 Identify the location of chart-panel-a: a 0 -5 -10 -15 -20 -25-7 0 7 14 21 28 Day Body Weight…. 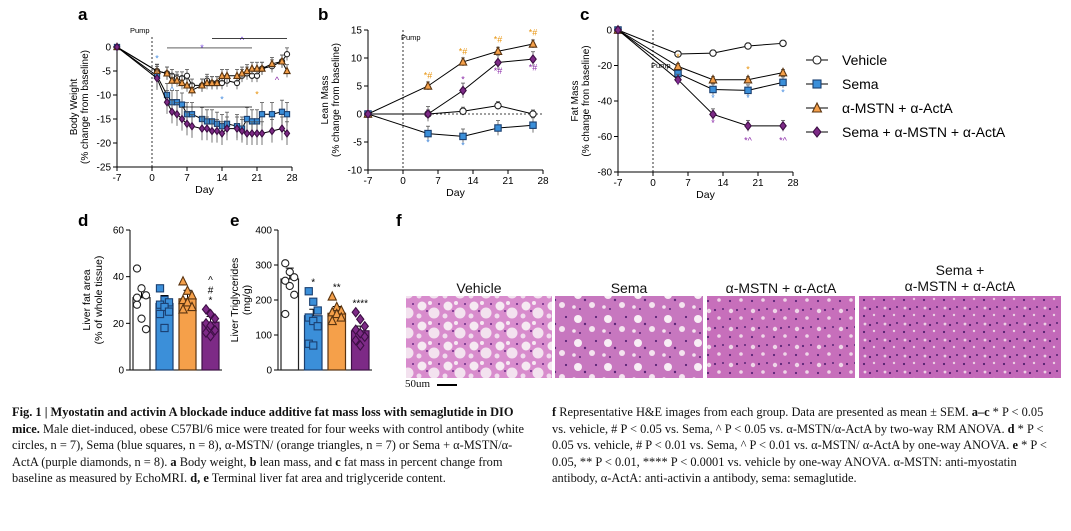
(183, 100).